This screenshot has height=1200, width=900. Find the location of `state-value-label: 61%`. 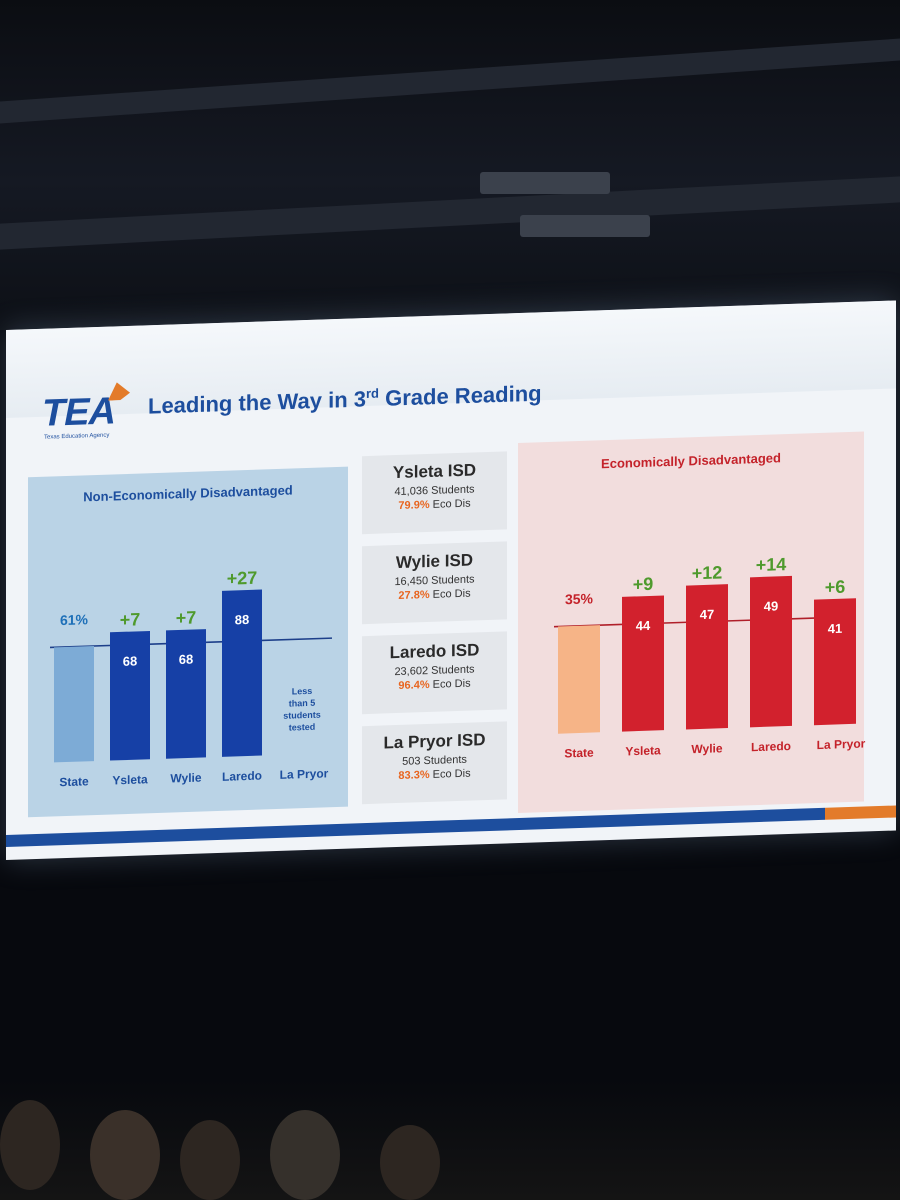

state-value-label: 61% is located at coordinates (74, 619).